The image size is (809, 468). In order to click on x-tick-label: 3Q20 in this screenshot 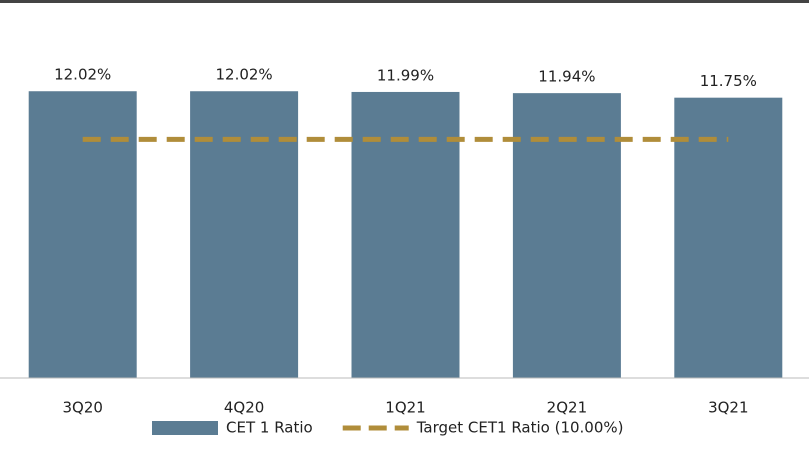, I will do `click(82, 408)`.